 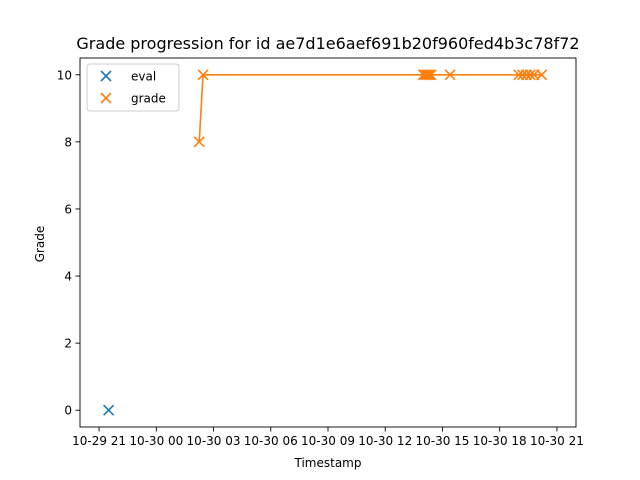 I want to click on series-eval, so click(x=109, y=410).